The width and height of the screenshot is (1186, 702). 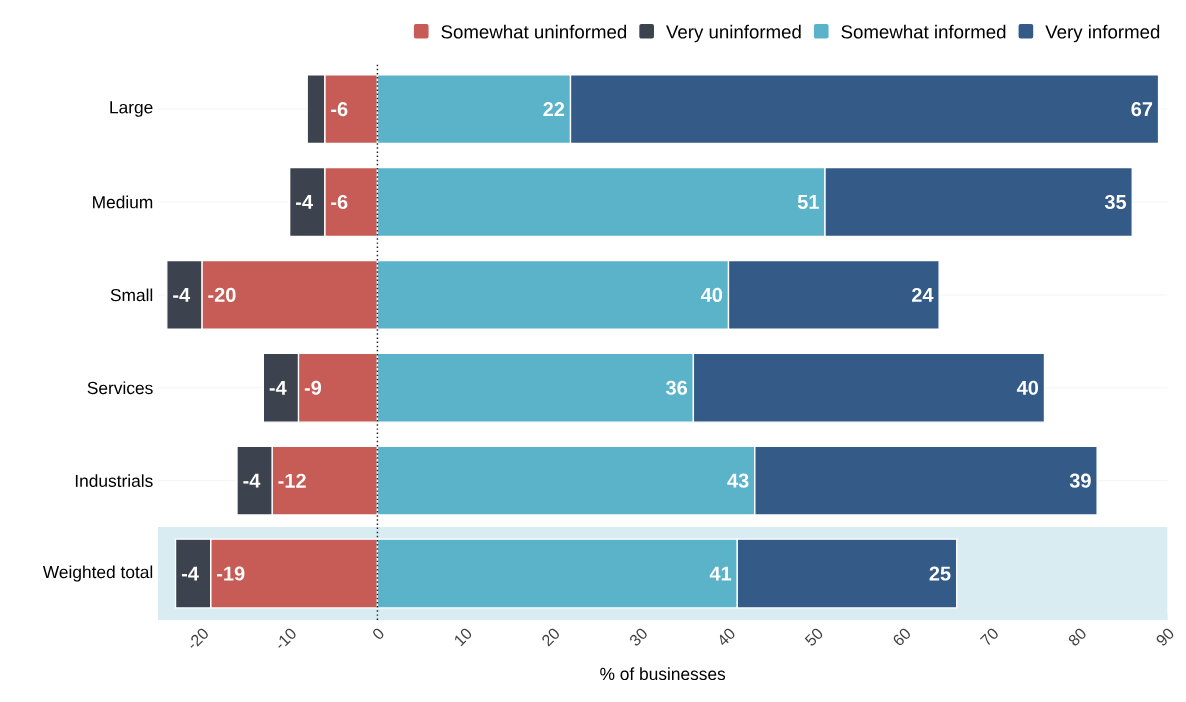 What do you see at coordinates (808, 202) in the screenshot?
I see `data-label: 51` at bounding box center [808, 202].